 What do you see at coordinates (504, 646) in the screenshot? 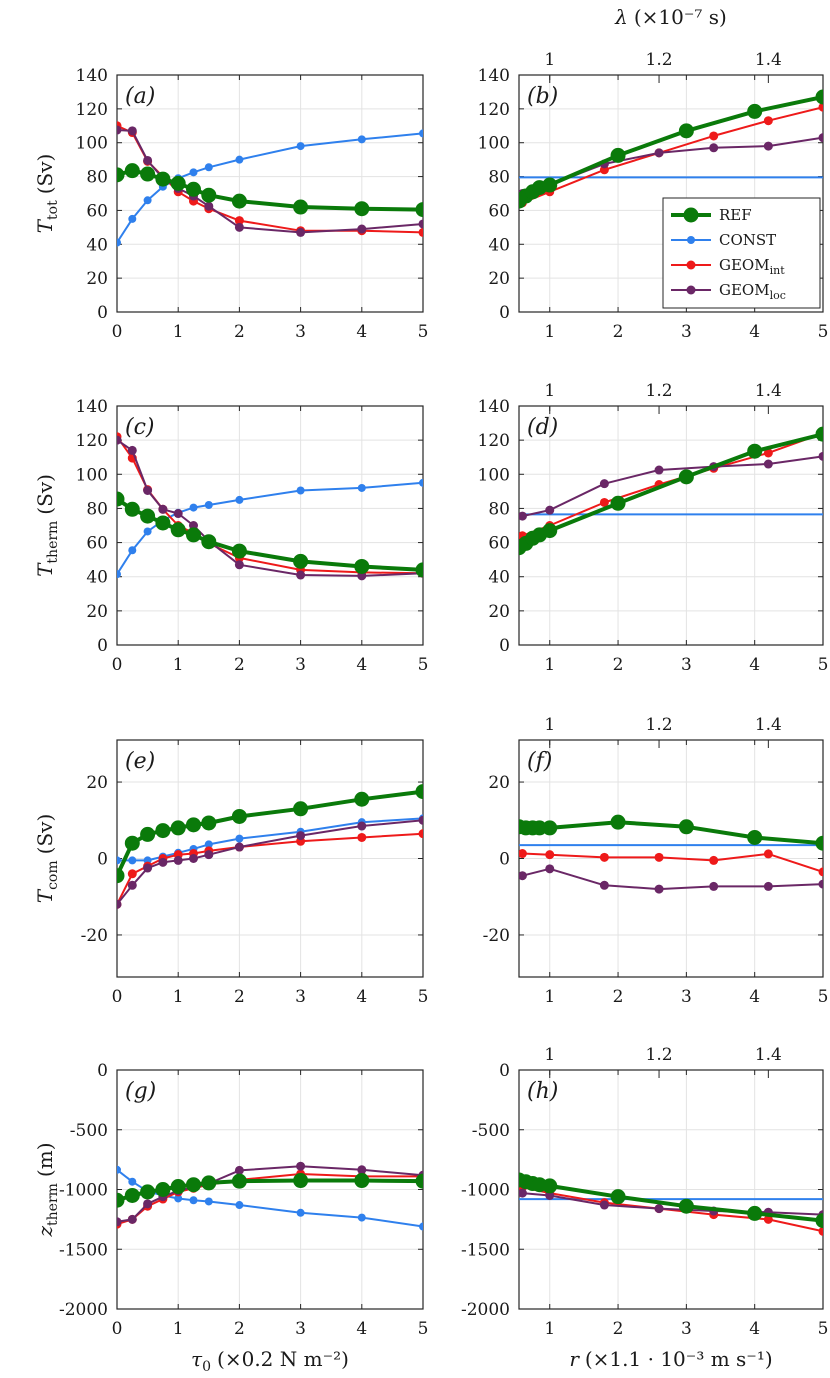
I see `y-tick-label: 0` at bounding box center [504, 646].